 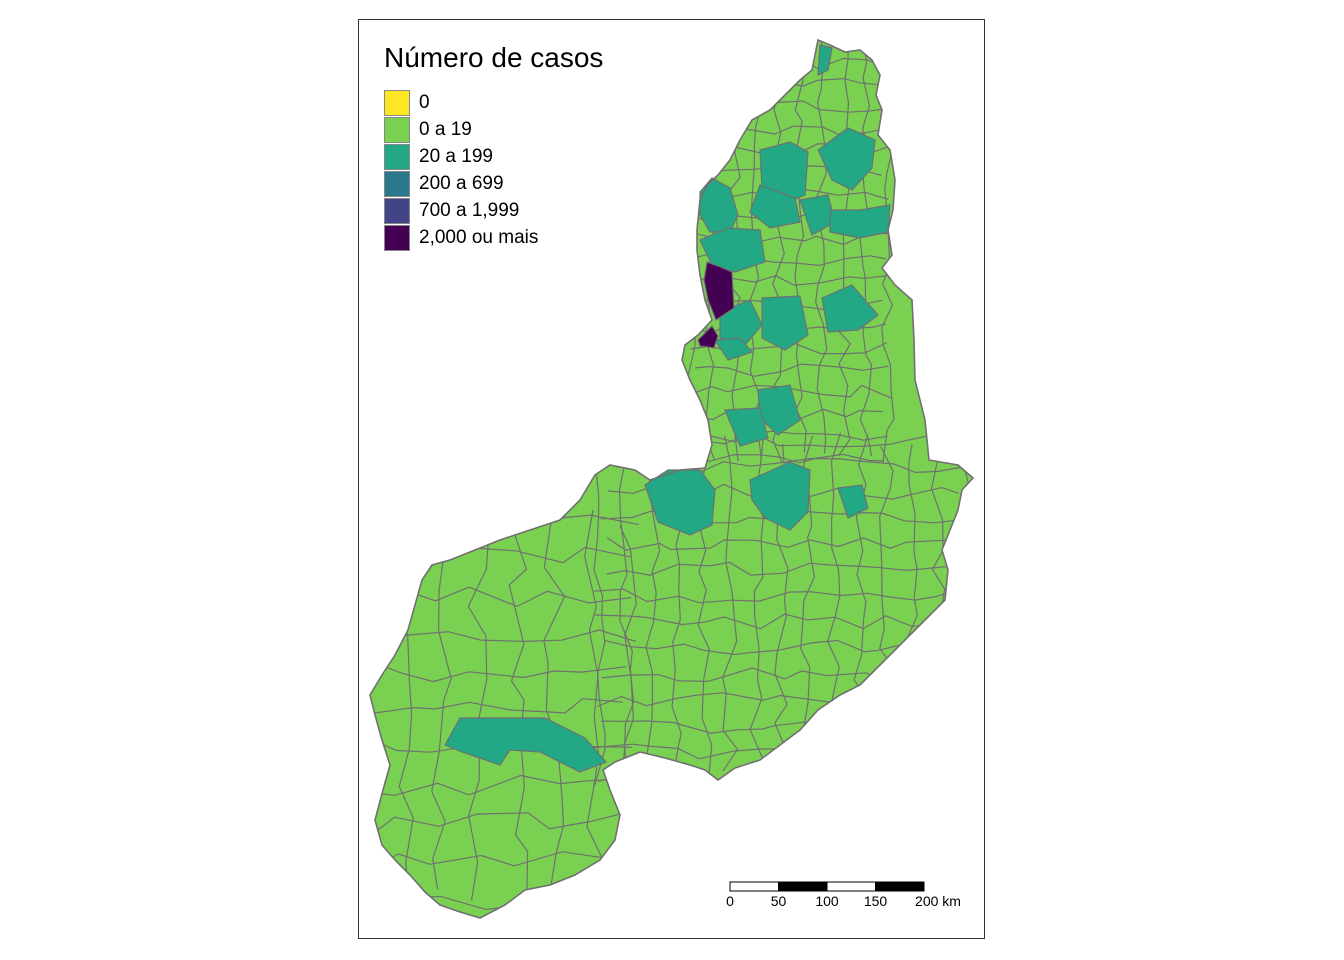 I want to click on legend-item: 20 a 199, so click(x=438, y=156).